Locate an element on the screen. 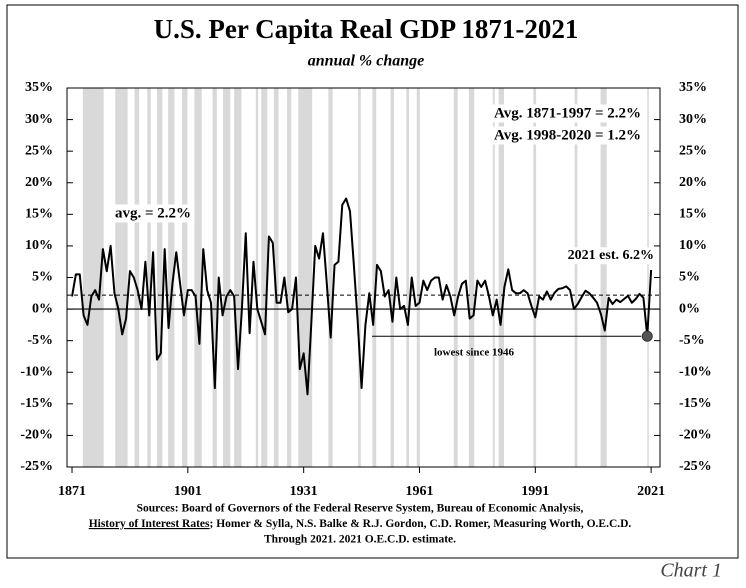  y-tick-label: -5% is located at coordinates (40, 340).